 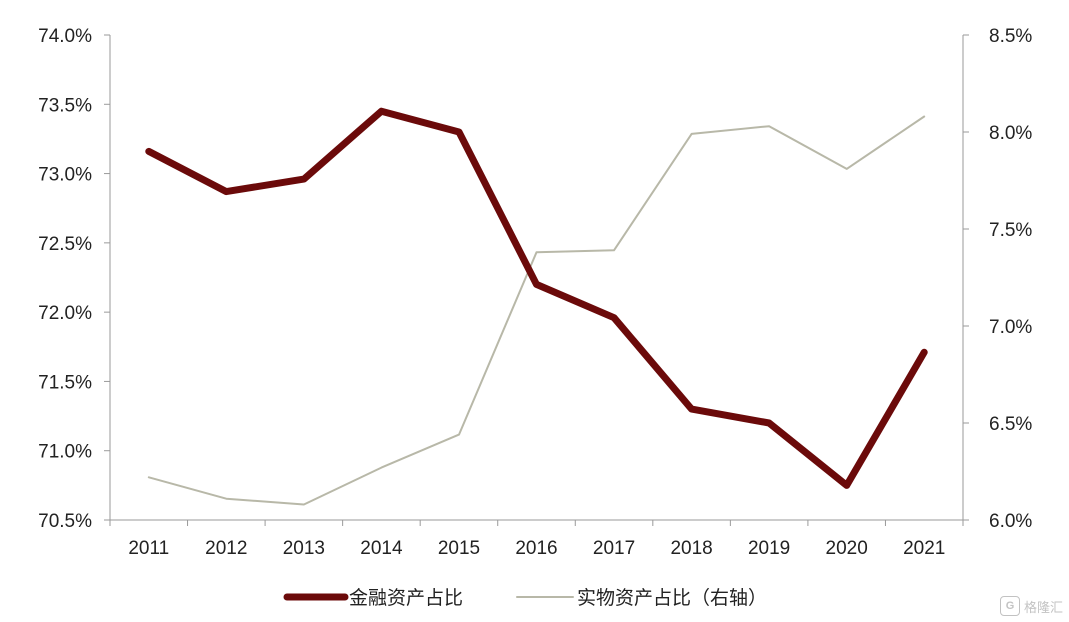 What do you see at coordinates (65, 313) in the screenshot?
I see `left-tick-label: 72.0%` at bounding box center [65, 313].